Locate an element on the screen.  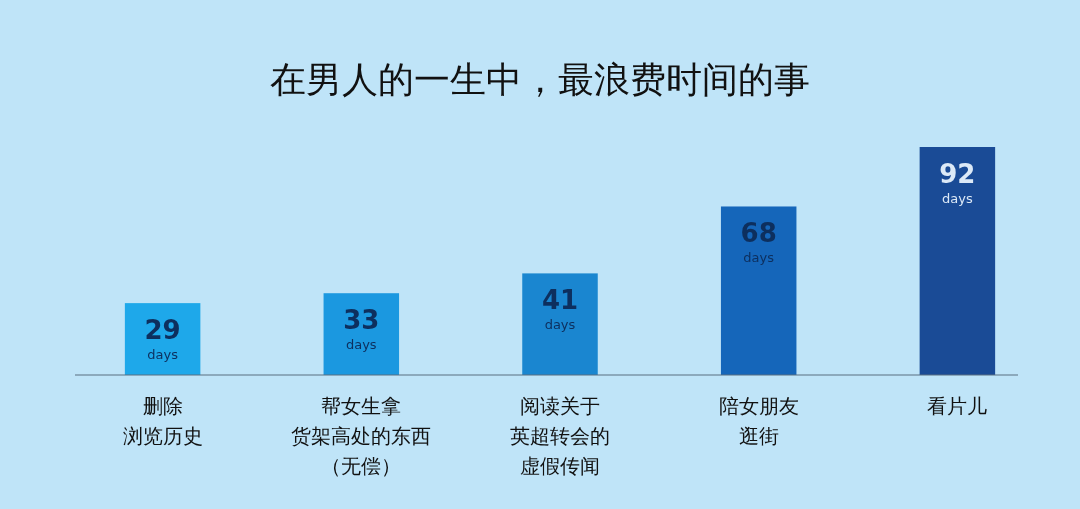
x-tick-label: 陪女朋友逛街 is located at coordinates (758, 421).